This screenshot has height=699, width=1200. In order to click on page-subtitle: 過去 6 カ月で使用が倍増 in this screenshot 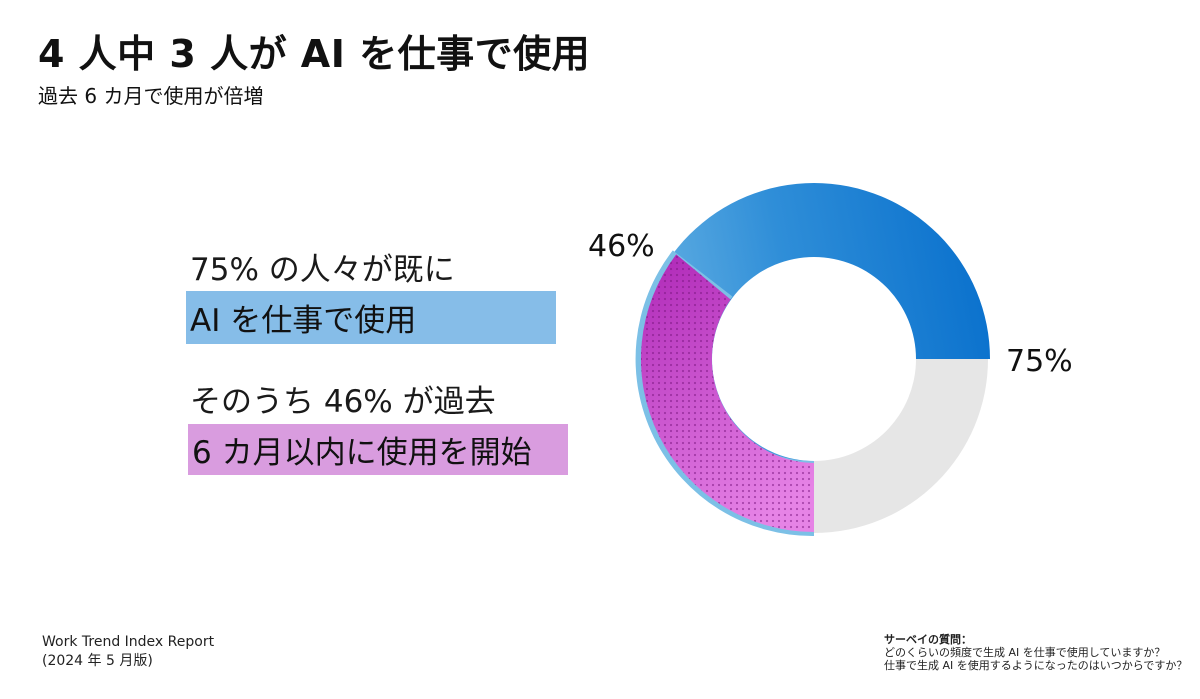, I will do `click(151, 96)`.